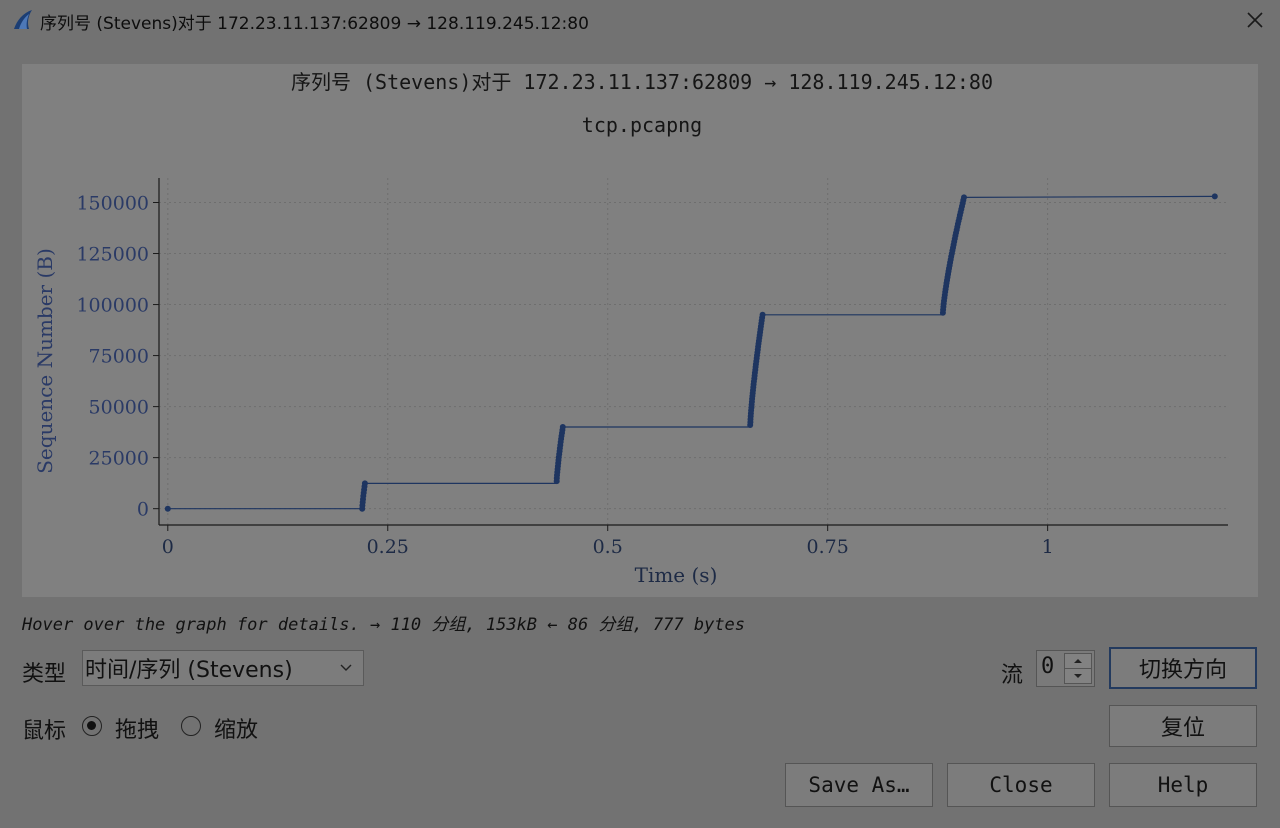  What do you see at coordinates (236, 730) in the screenshot?
I see `zoom-label: 缩放` at bounding box center [236, 730].